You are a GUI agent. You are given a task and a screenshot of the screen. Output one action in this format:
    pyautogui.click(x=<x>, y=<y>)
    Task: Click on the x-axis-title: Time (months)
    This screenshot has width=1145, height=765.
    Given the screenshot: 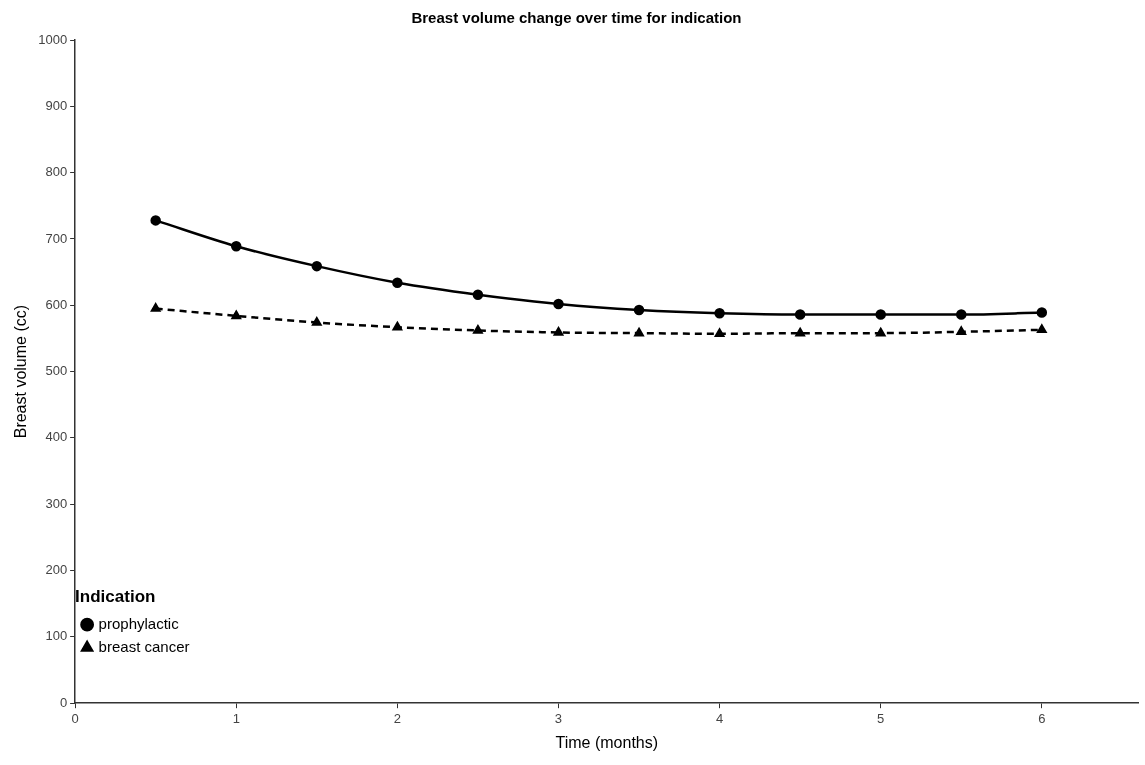 What is the action you would take?
    pyautogui.click(x=607, y=742)
    